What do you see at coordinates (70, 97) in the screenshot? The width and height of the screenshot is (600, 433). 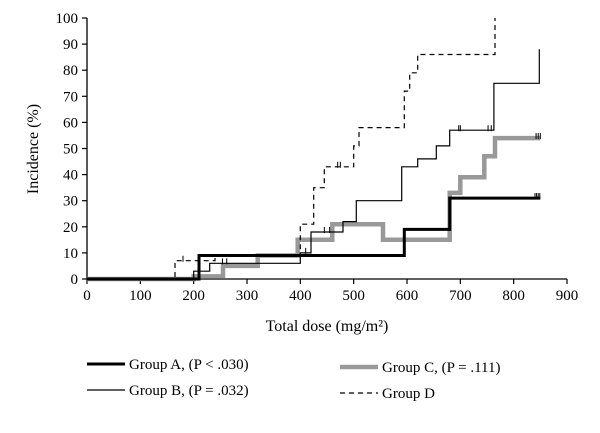 I see `y-tick-label: 70` at bounding box center [70, 97].